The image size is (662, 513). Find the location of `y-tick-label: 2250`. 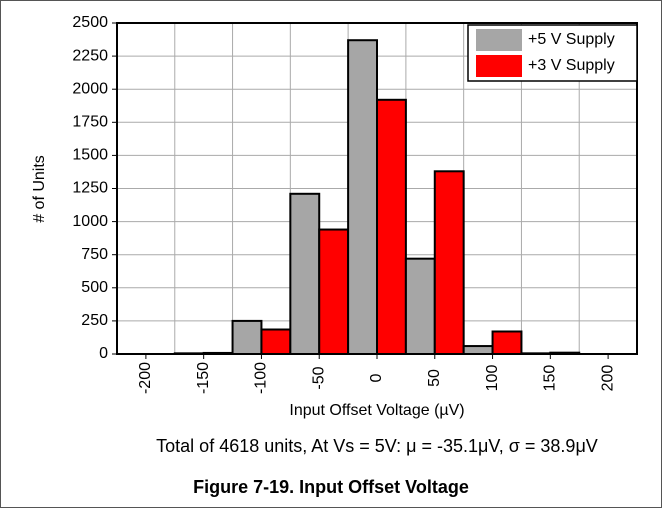

y-tick-label: 2250 is located at coordinates (90, 55).